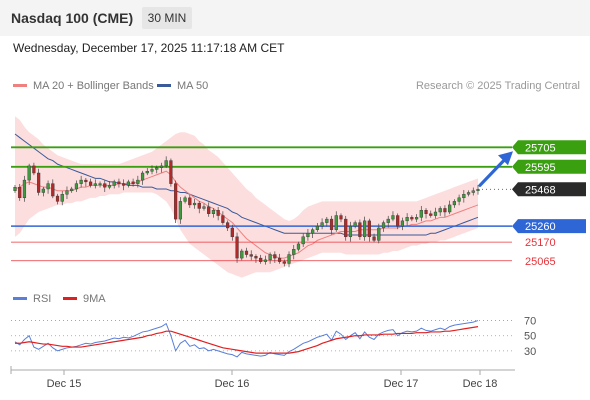 The image size is (590, 400). I want to click on projection-arrow-head, so click(505, 158).